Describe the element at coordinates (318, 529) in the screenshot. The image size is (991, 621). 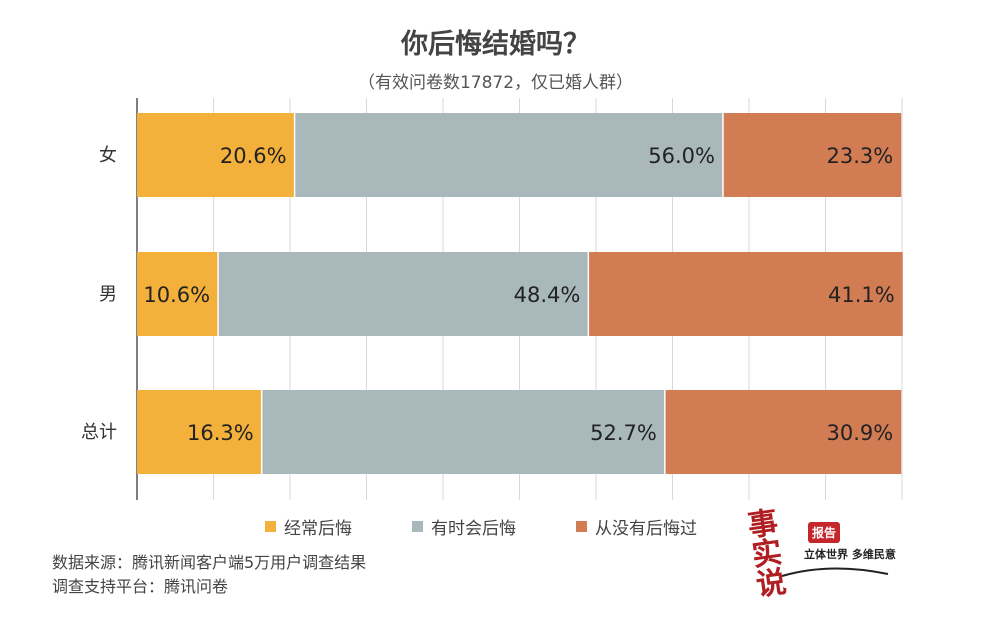
I see `legend-label: 经常后悔` at that location.